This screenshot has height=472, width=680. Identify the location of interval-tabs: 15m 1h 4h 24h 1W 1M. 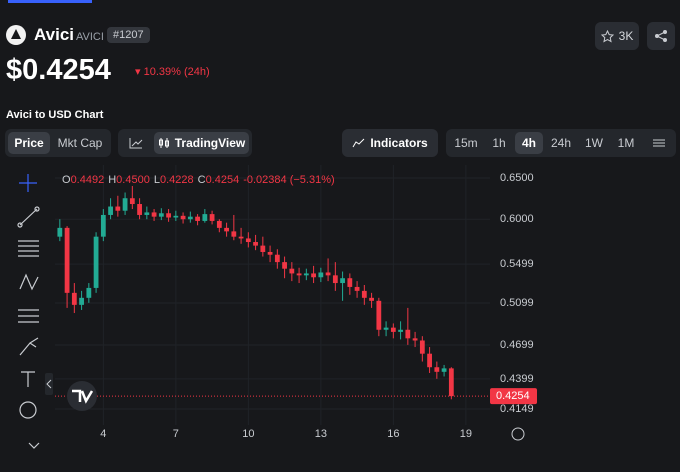
(561, 143).